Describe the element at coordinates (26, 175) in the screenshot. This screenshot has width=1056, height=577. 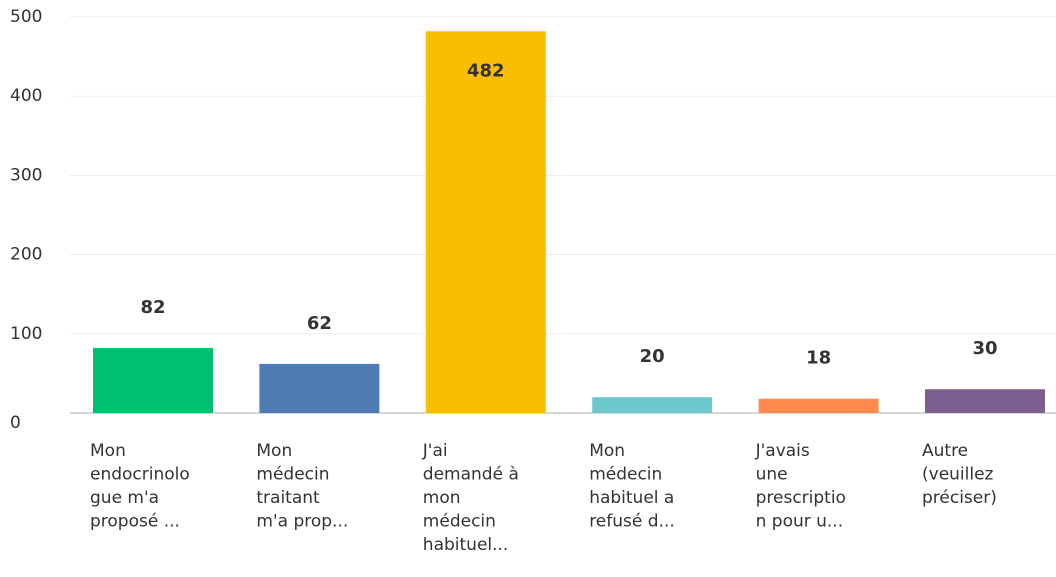
I see `y-tick-label: 300` at that location.